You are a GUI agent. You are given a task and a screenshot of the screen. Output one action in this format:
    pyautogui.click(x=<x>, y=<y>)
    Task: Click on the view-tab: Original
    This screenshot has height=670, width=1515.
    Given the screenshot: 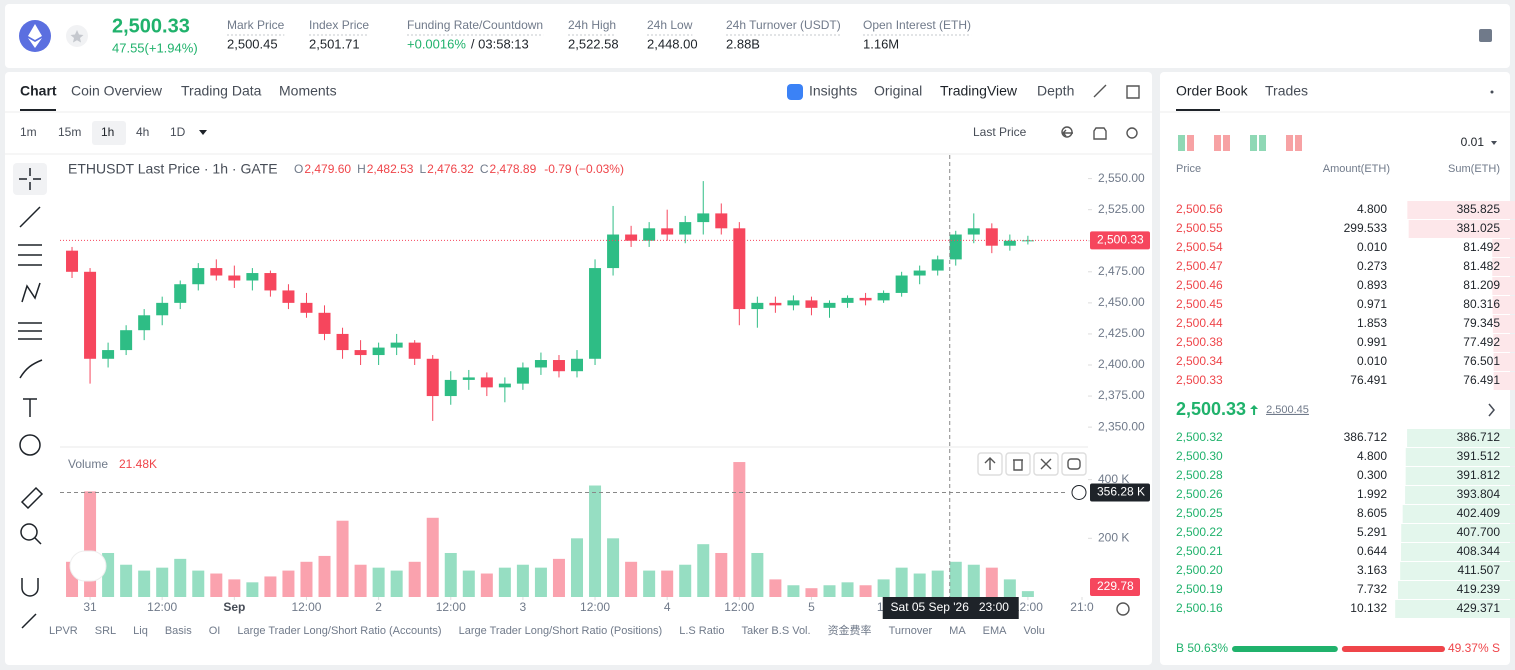 What is the action you would take?
    pyautogui.click(x=898, y=91)
    